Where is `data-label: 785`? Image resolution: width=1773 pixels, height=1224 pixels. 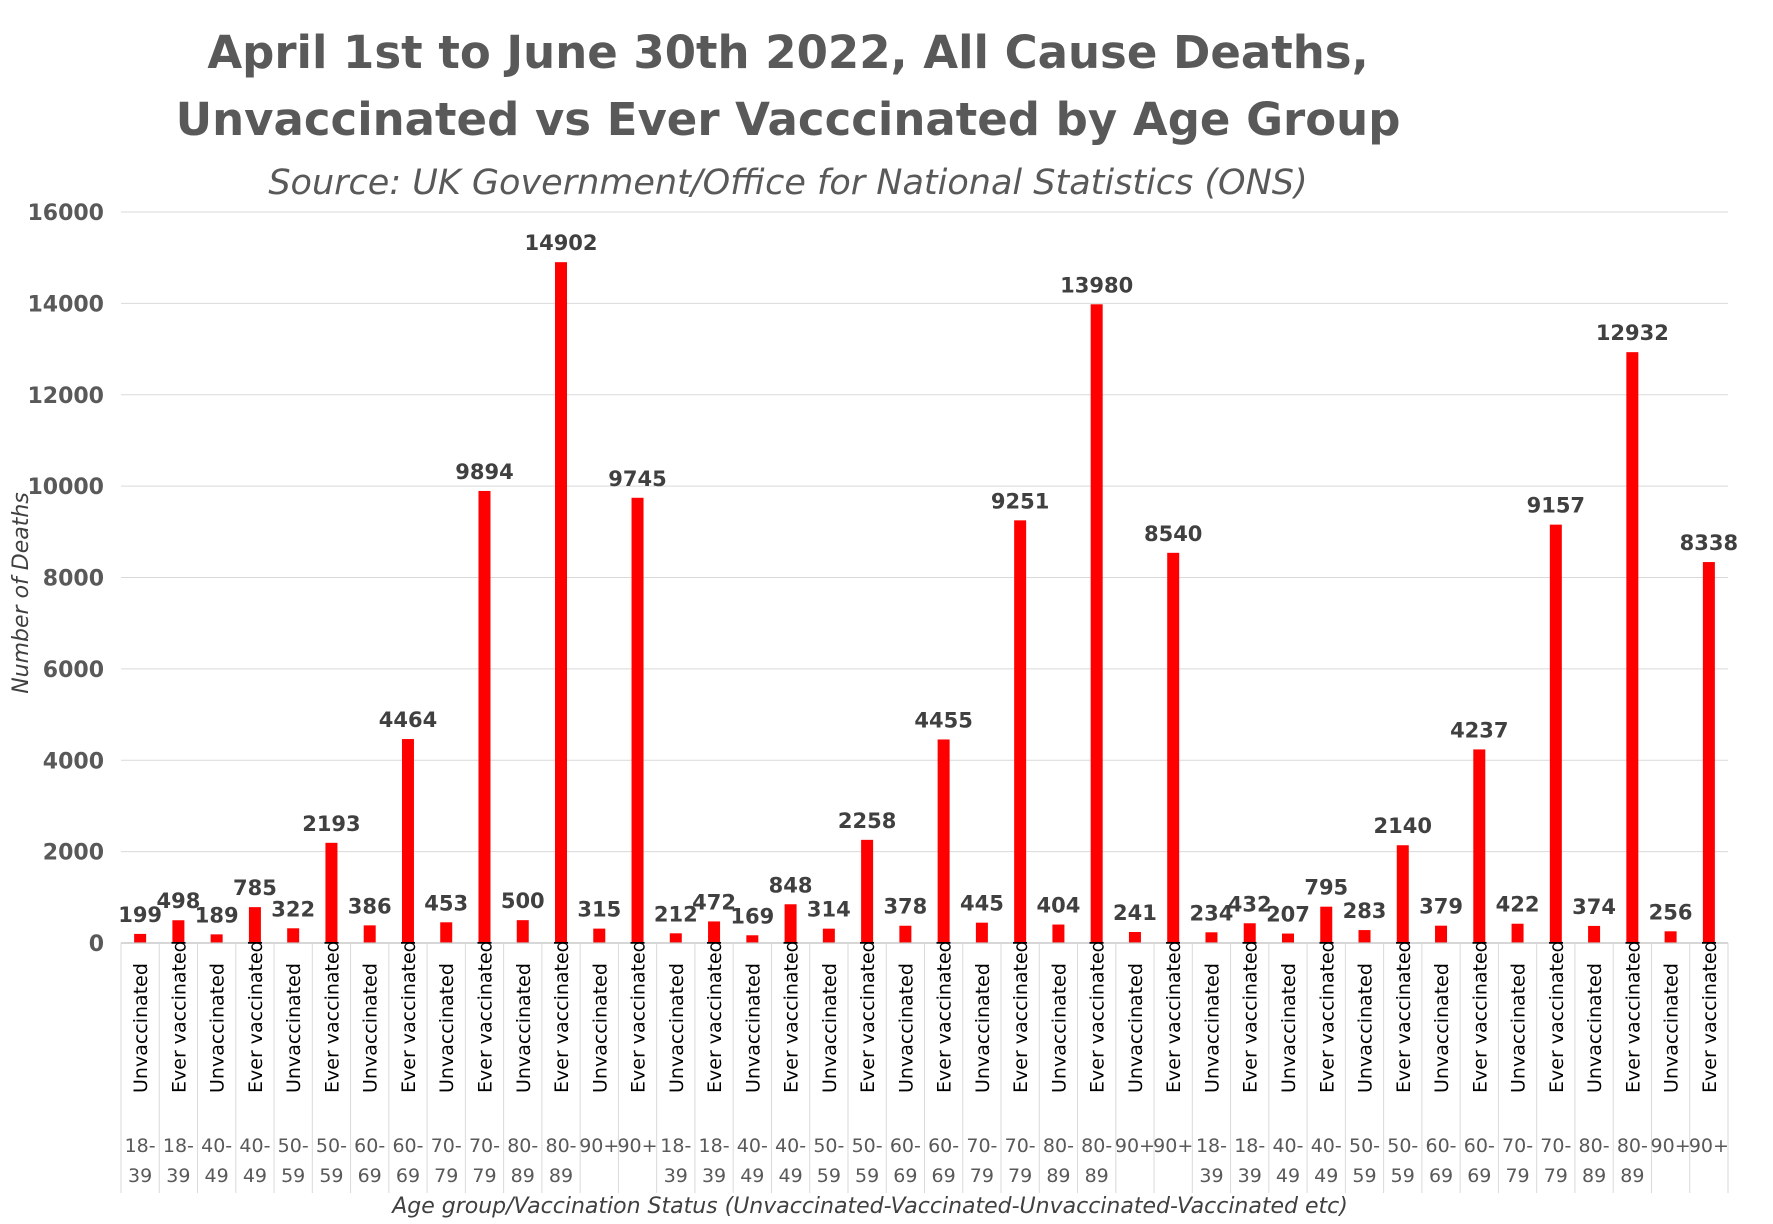 data-label: 785 is located at coordinates (255, 888).